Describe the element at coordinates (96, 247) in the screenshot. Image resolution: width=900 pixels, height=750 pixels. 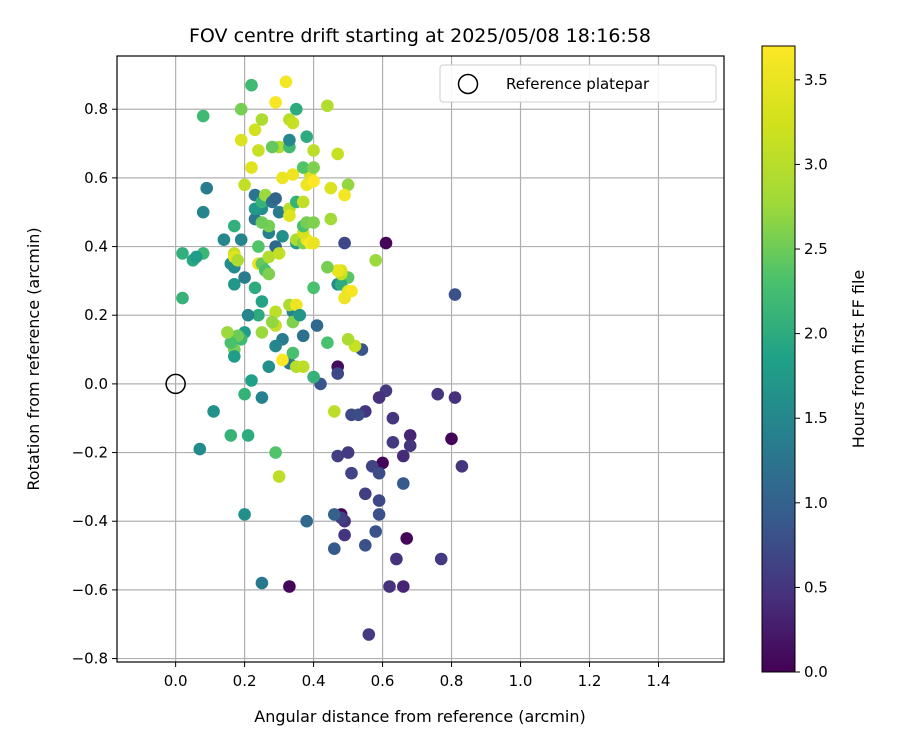
I see `y-tick-label-6: 0.4` at that location.